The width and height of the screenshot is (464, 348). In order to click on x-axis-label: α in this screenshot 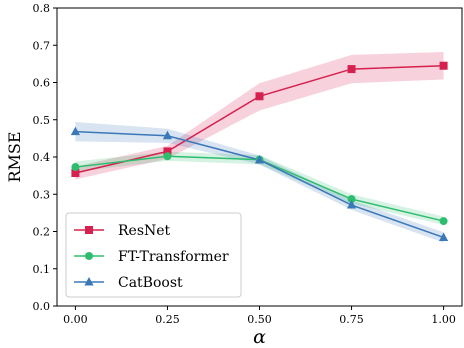, I will do `click(259, 337)`.